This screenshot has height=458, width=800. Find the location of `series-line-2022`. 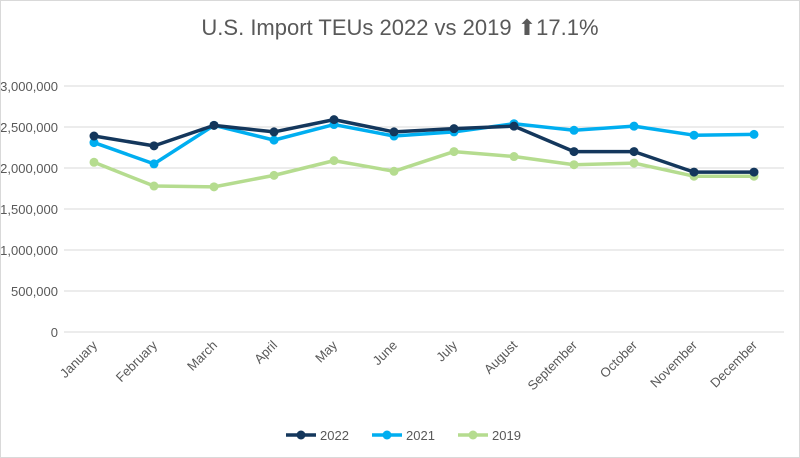

series-line-2022 is located at coordinates (423, 145).